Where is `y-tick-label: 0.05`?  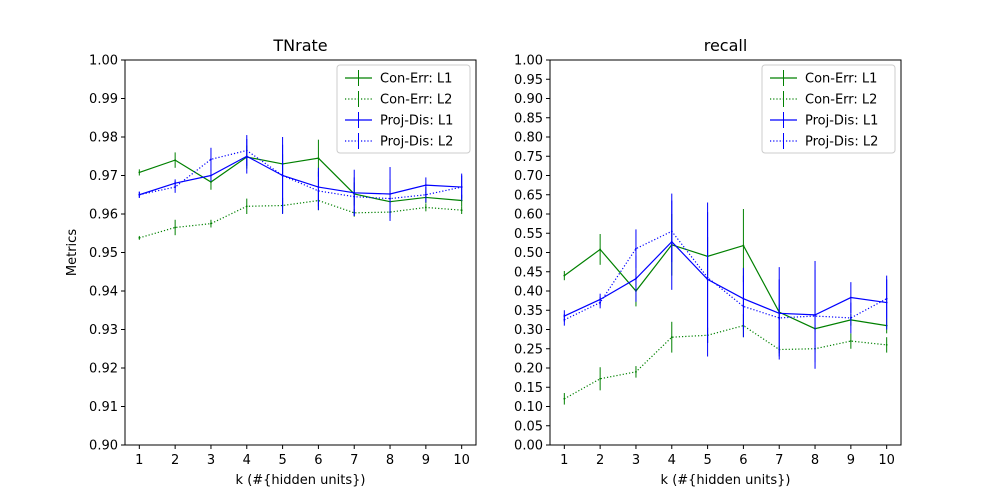 y-tick-label: 0.05 is located at coordinates (528, 426).